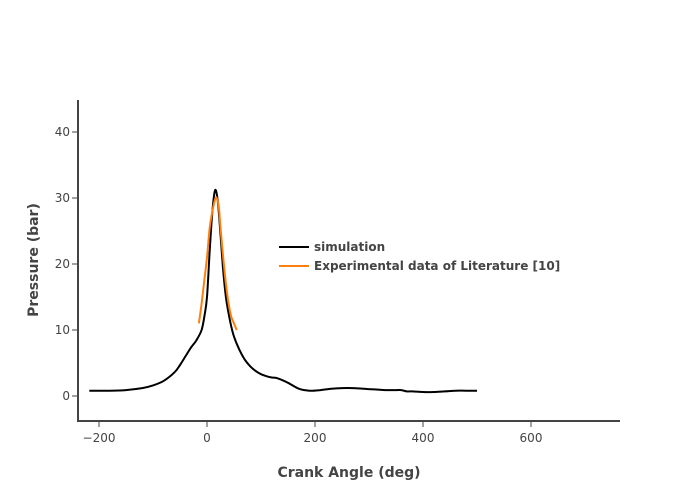  What do you see at coordinates (62, 132) in the screenshot?
I see `y-tick-label: 40` at bounding box center [62, 132].